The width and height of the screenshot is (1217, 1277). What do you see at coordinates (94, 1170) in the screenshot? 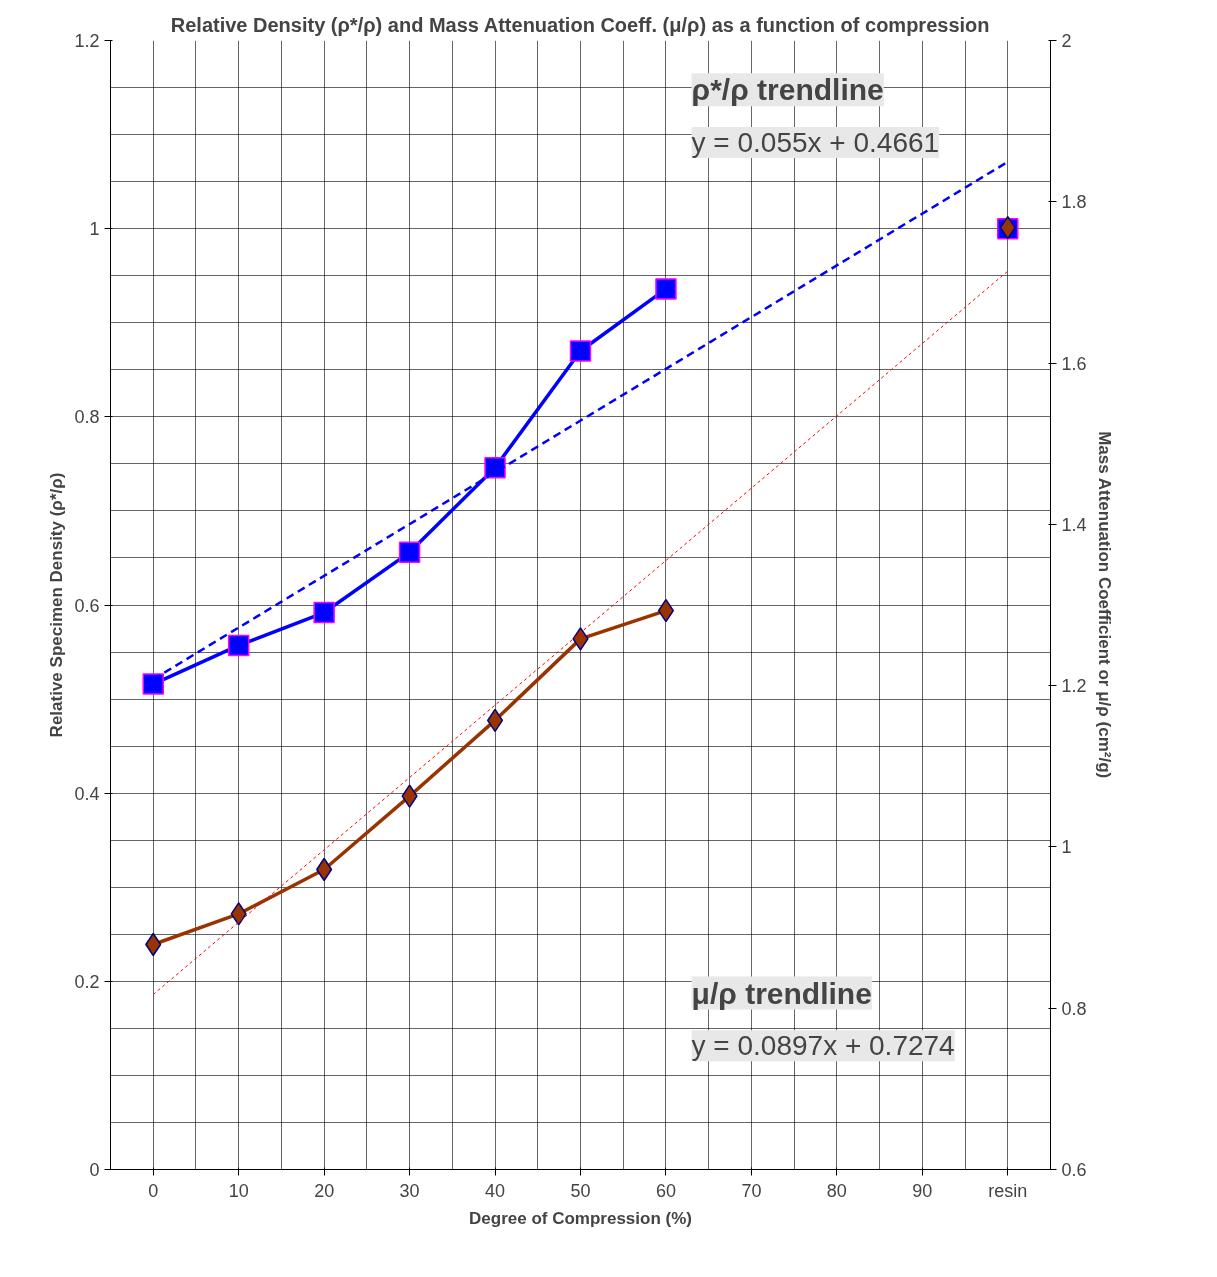
I see `y-tick-label: 0` at bounding box center [94, 1170].